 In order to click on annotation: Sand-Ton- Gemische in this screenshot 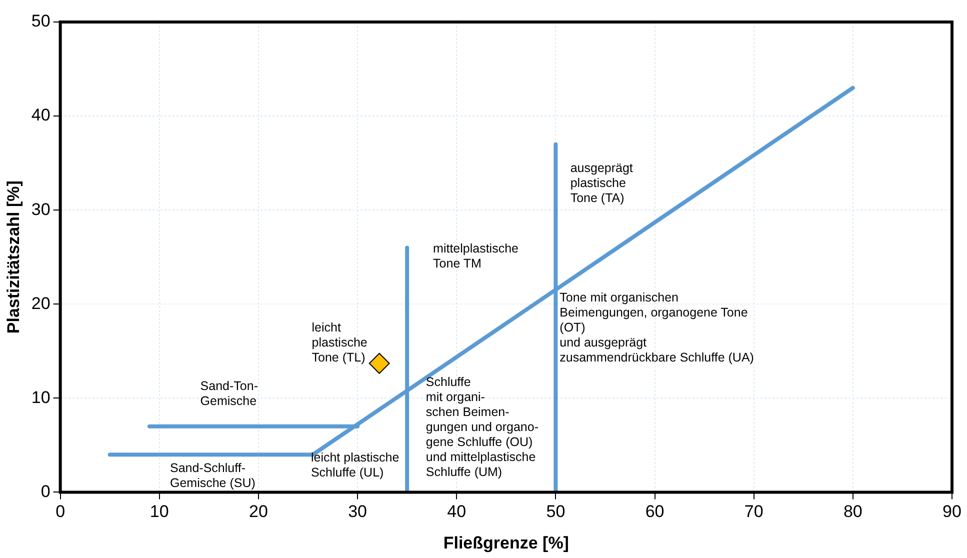, I will do `click(229, 393)`.